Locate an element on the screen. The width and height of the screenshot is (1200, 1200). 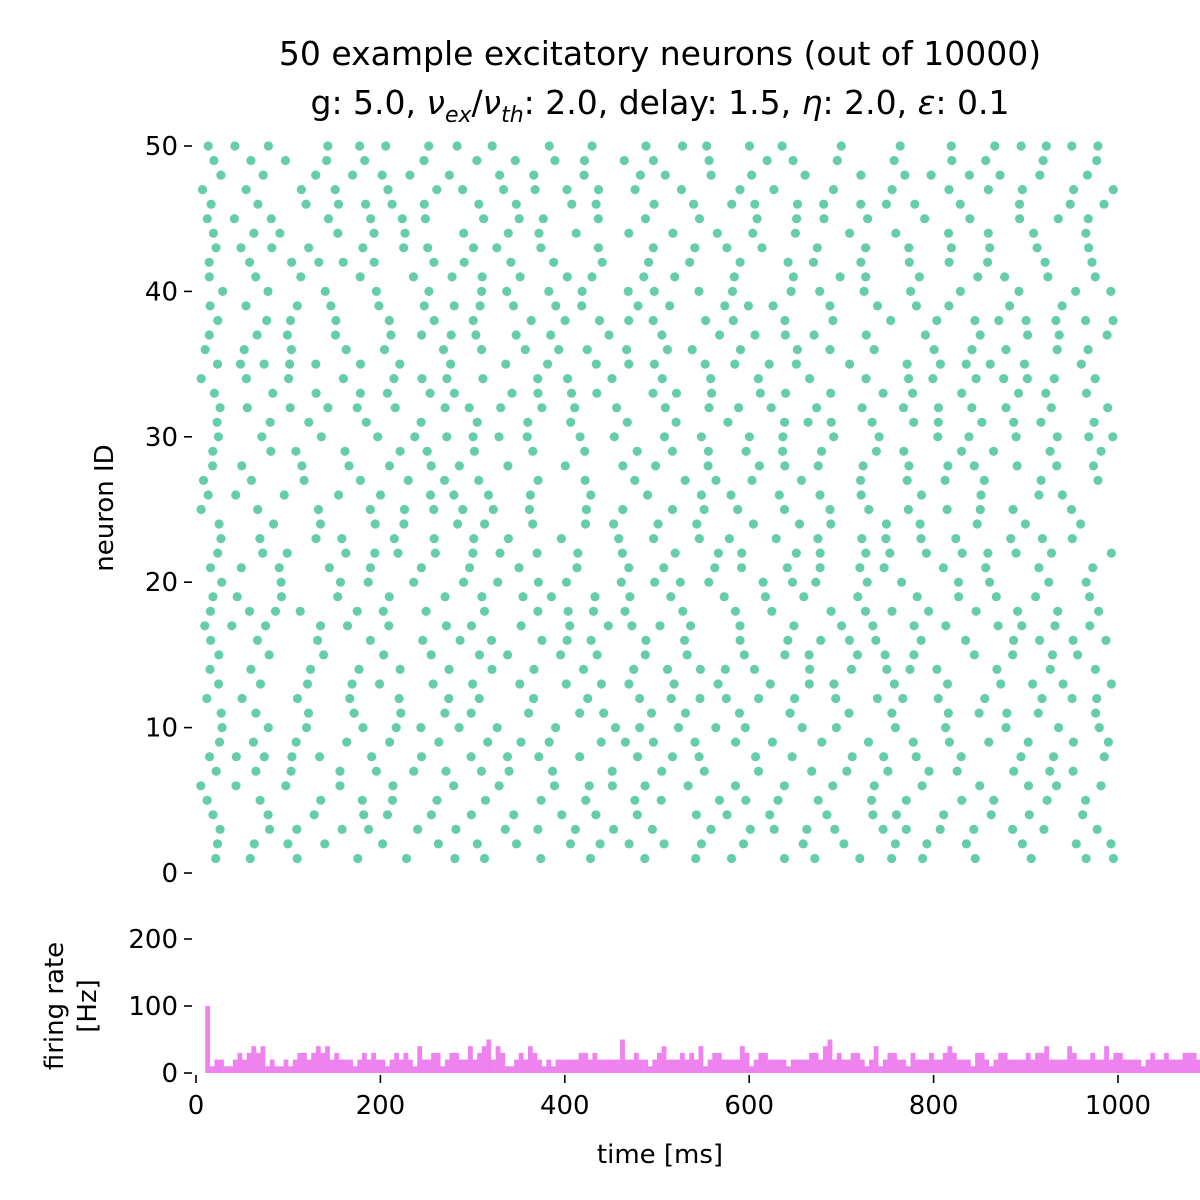
rate-xtick-label: 200 is located at coordinates (381, 1106).